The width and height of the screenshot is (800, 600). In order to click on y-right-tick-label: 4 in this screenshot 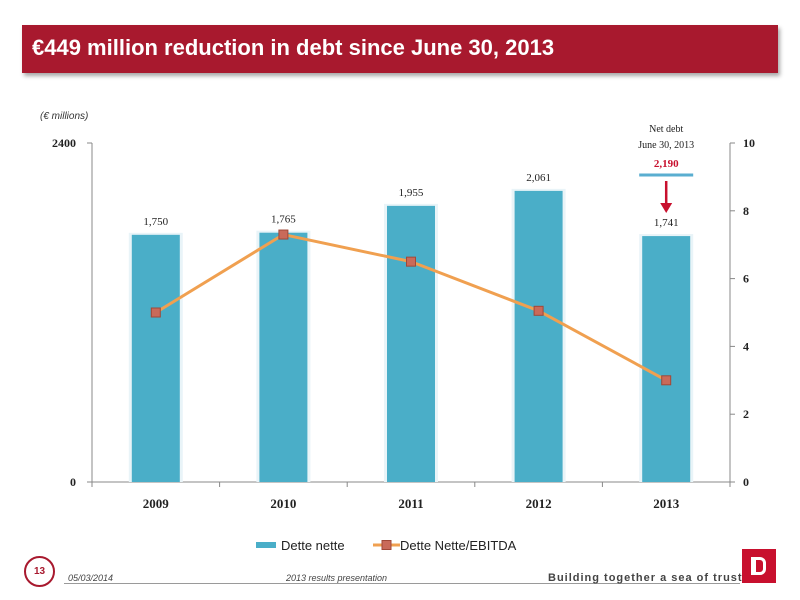, I will do `click(746, 346)`.